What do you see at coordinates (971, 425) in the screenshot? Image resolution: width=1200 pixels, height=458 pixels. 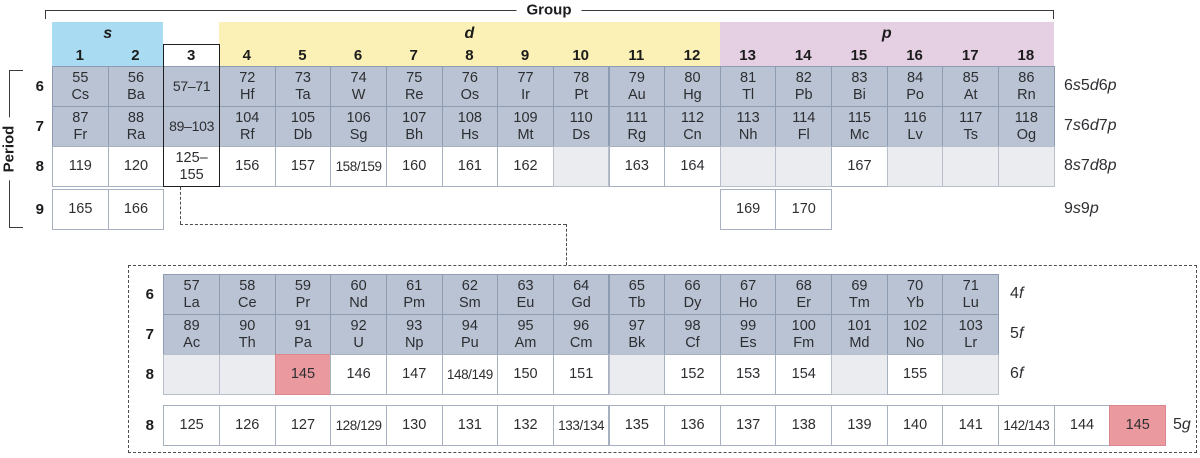 I see `element-cell-141: 141` at bounding box center [971, 425].